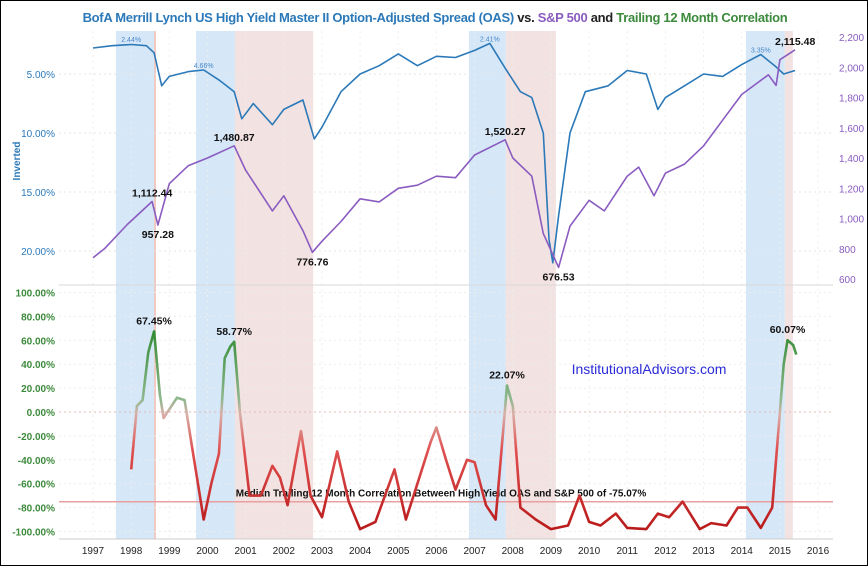 Image resolution: width=868 pixels, height=566 pixels. I want to click on x-axis-tick-label: 1999, so click(169, 551).